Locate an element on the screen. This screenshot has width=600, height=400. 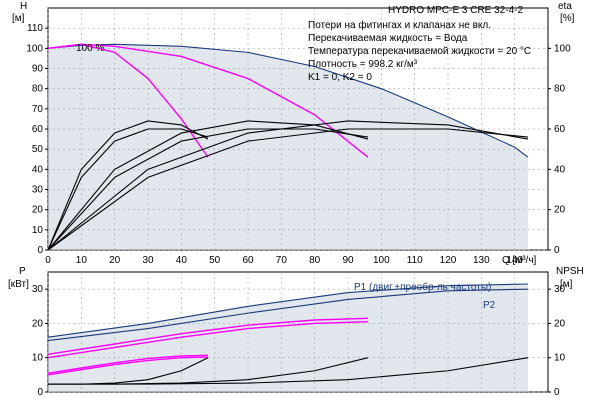
y-axis-unit-npsh: [м] is located at coordinates (566, 284).